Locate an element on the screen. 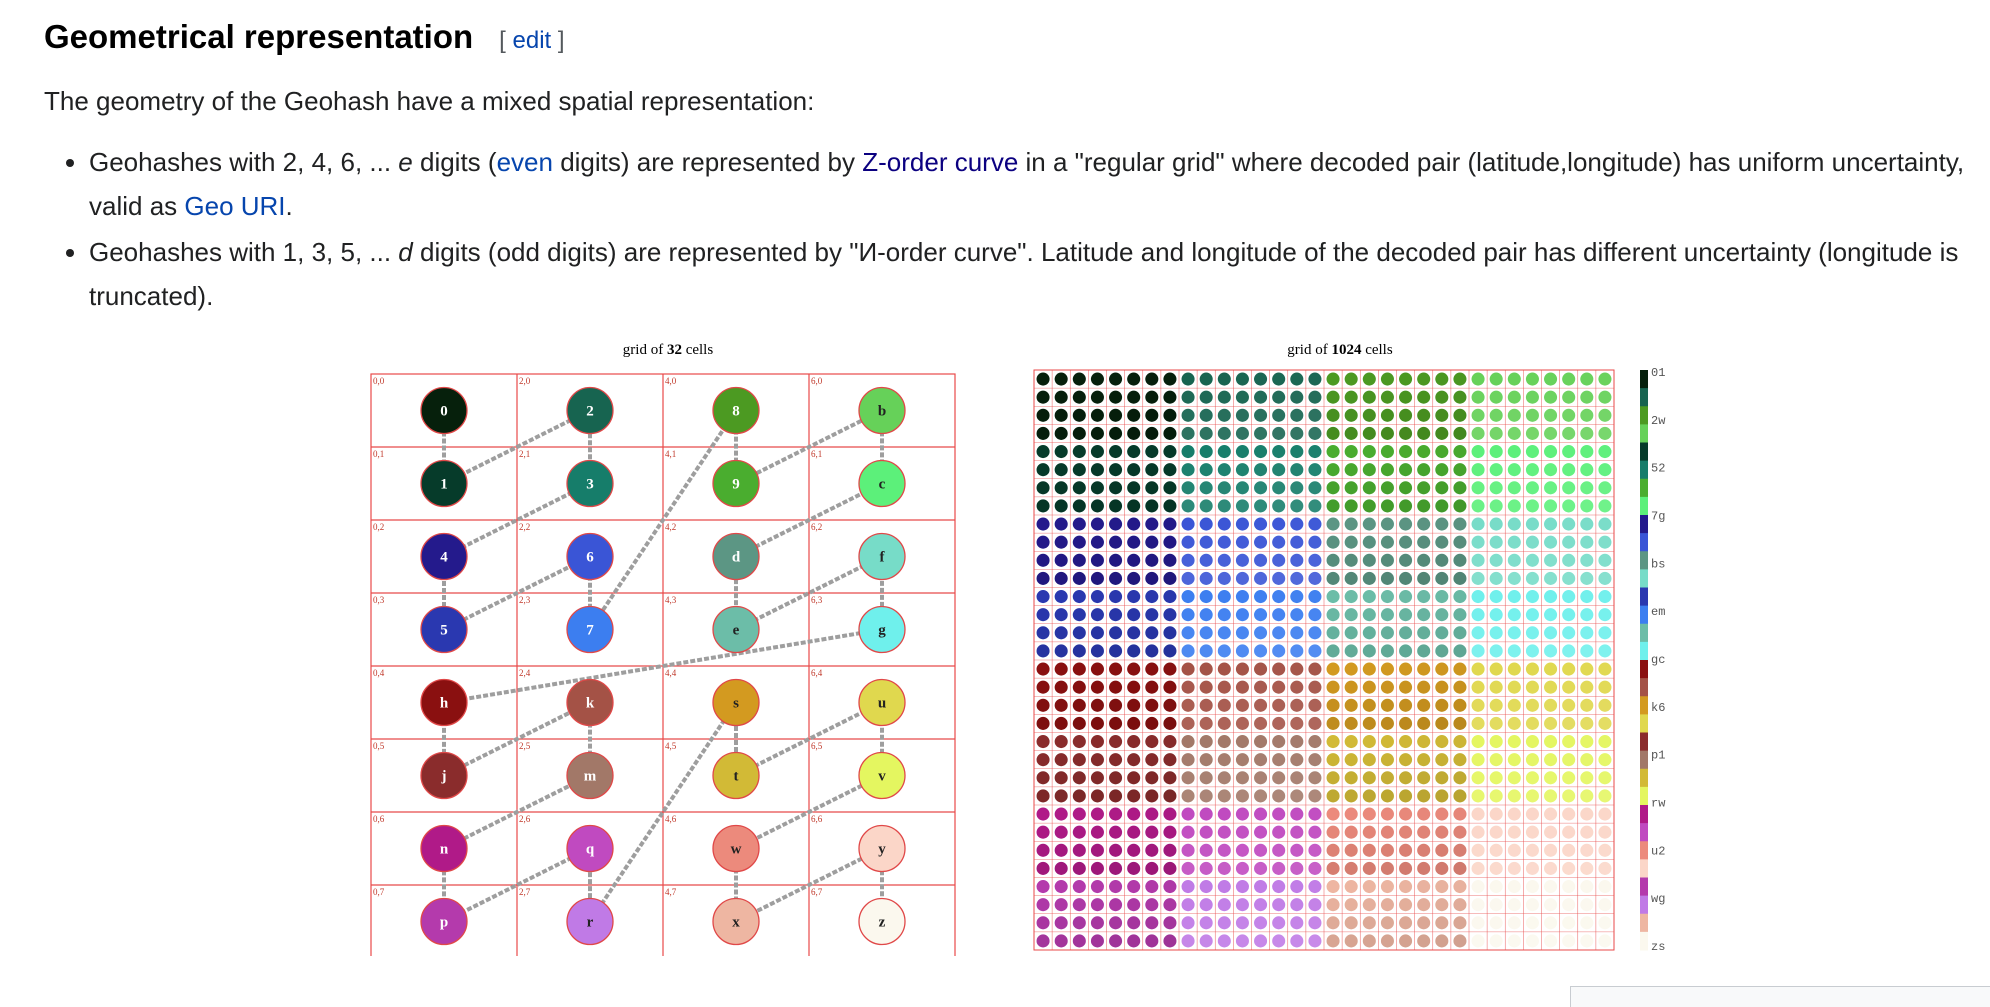 The height and width of the screenshot is (1007, 1990). geohash-cell-q is located at coordinates (590, 848).